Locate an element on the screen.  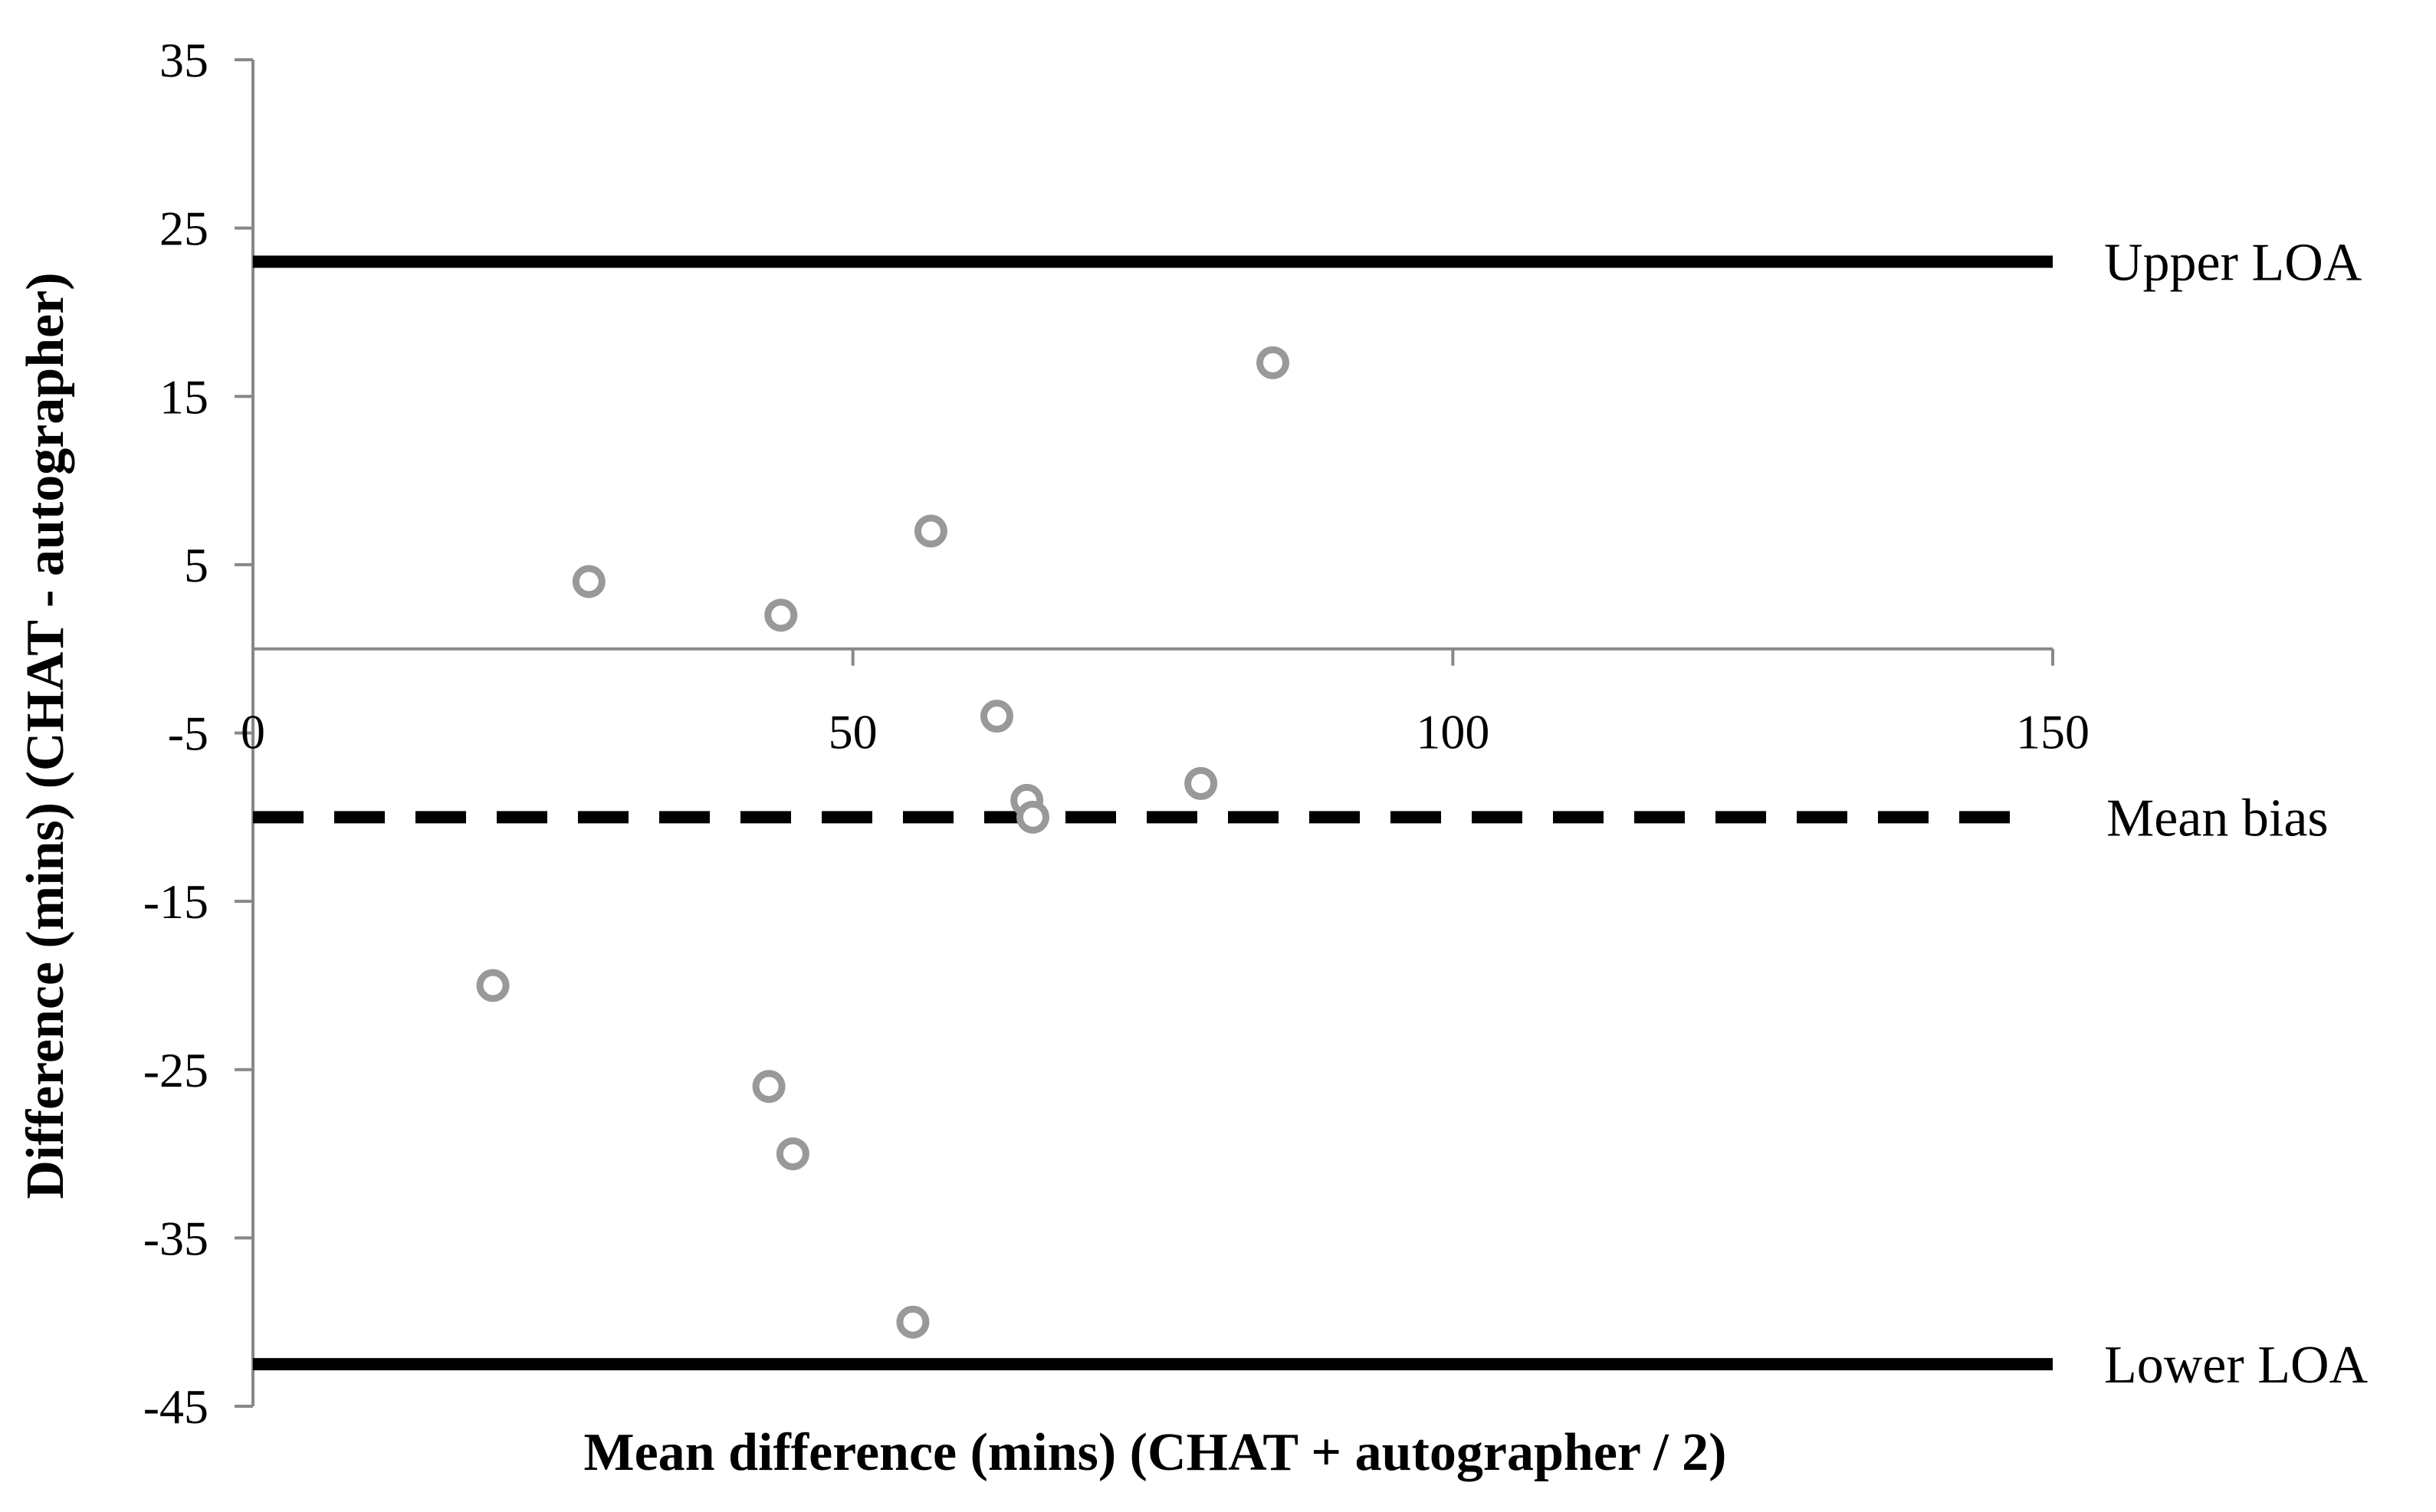
y-tick-label: -15 is located at coordinates (175, 902).